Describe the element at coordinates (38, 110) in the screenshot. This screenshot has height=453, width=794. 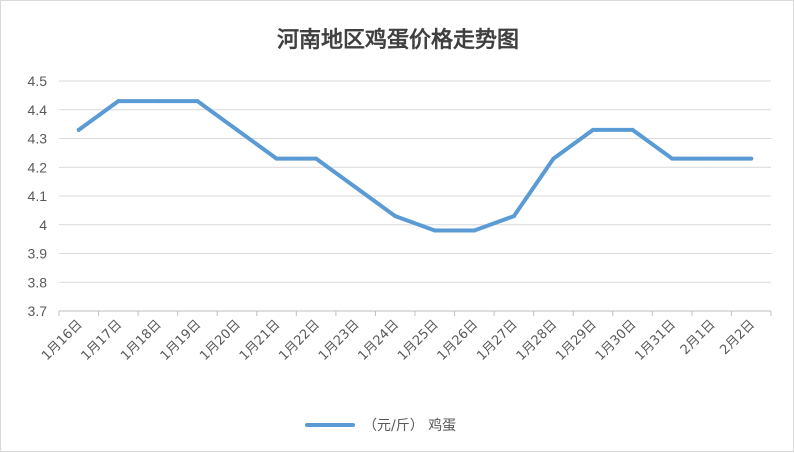
I see `y-tick-label: 4.4` at that location.